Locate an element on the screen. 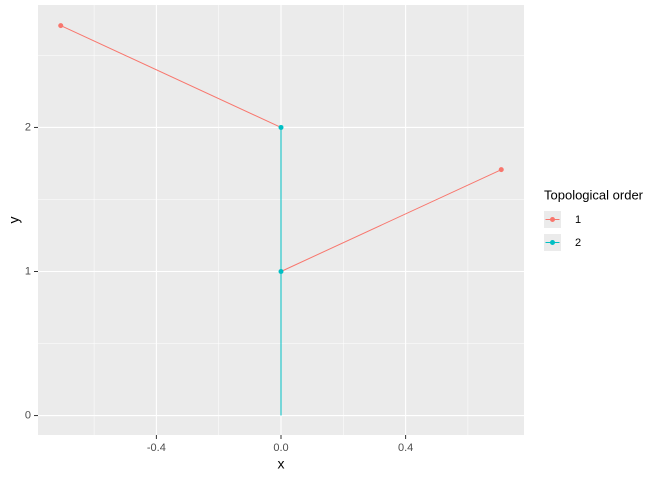  x-tick-label: 0.0 is located at coordinates (280, 448).